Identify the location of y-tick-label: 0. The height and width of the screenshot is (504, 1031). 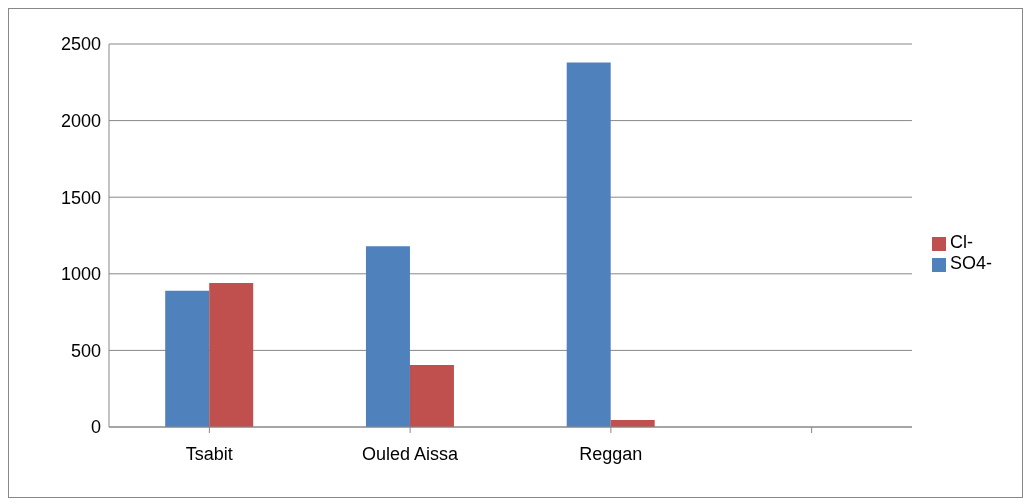
(95, 427).